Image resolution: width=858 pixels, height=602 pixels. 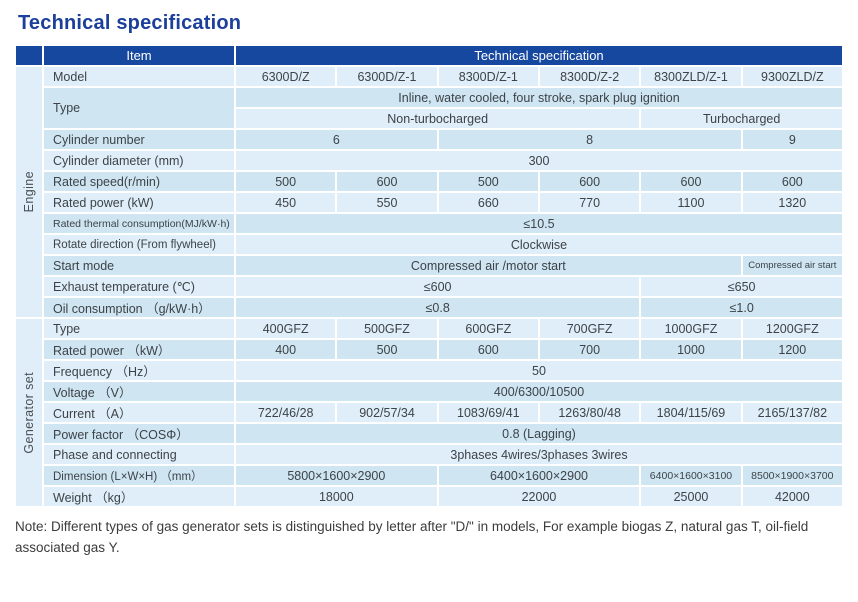 I want to click on row-label: Rated power (kW), so click(x=139, y=202).